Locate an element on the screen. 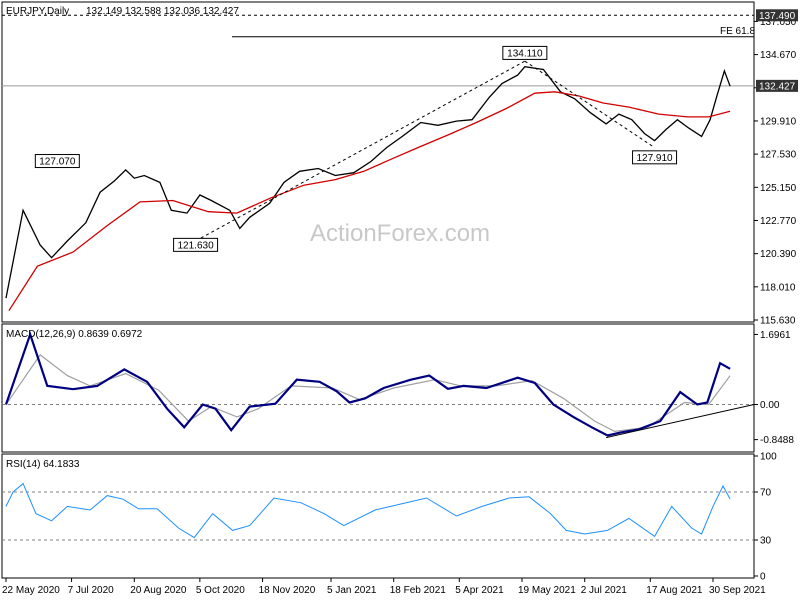 This screenshot has width=800, height=600. price-tick-label: 118.010 is located at coordinates (778, 287).